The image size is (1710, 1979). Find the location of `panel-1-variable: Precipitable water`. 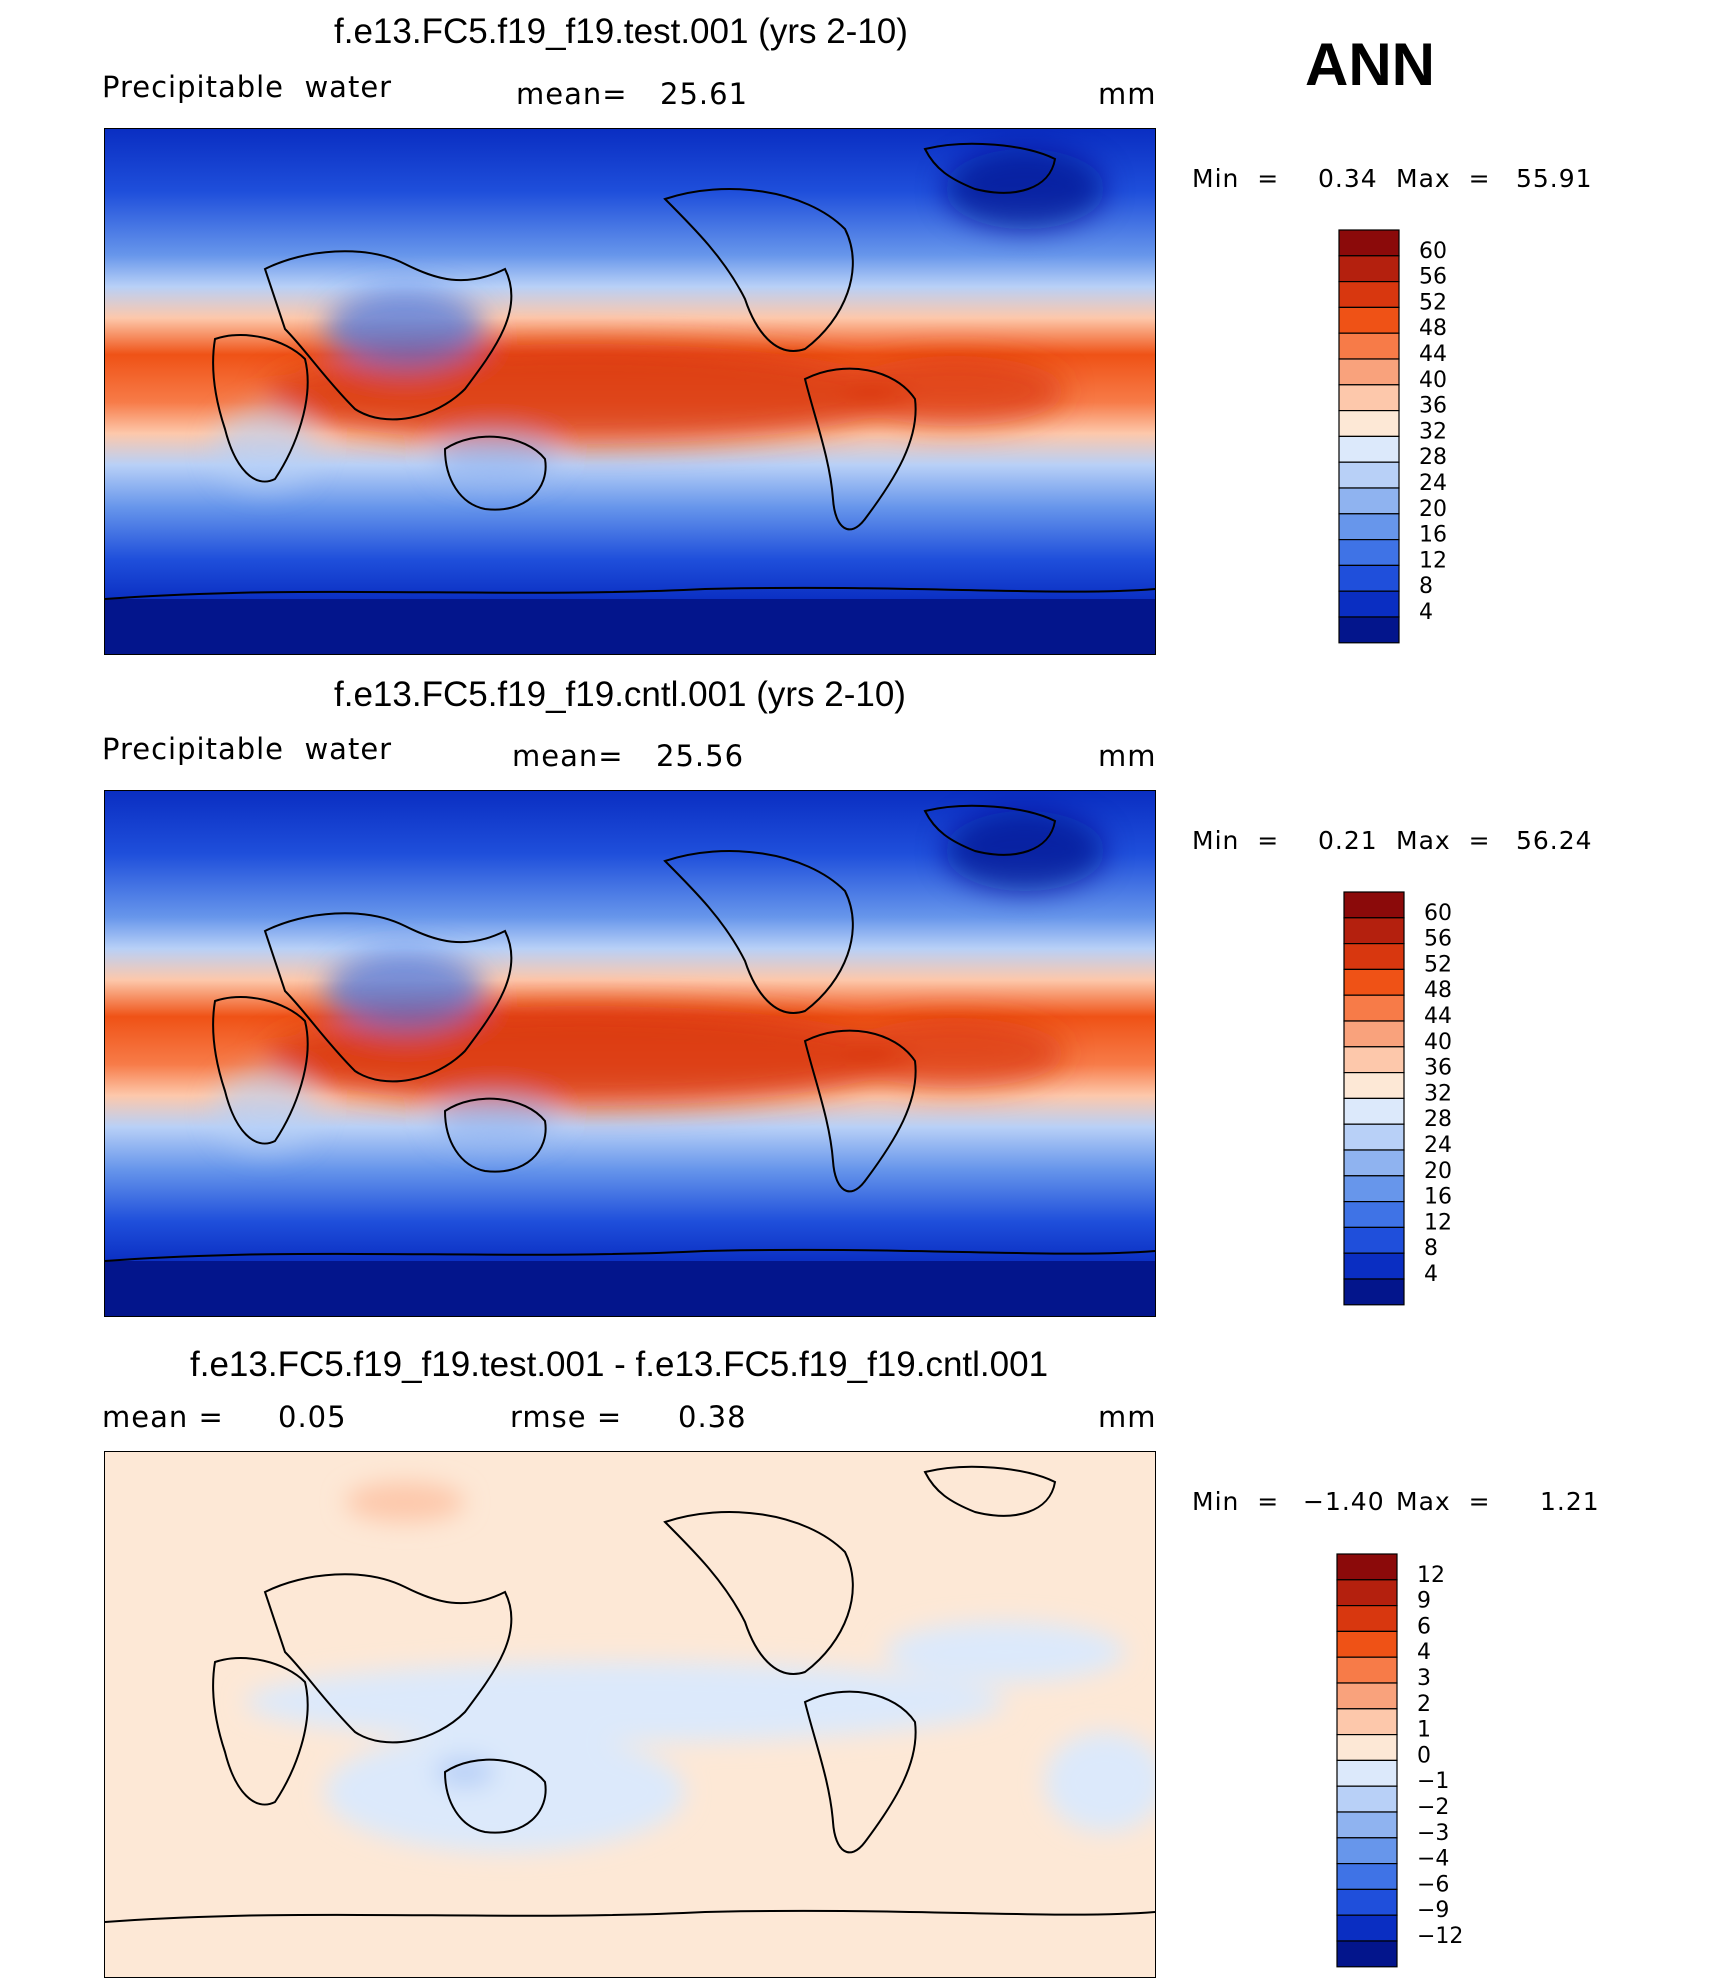

panel-1-variable: Precipitable water is located at coordinates (247, 87).